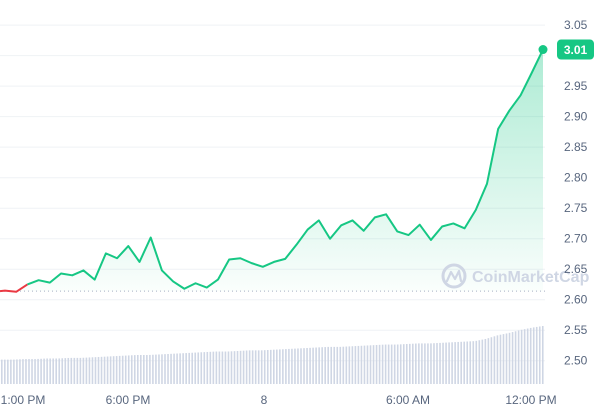 The width and height of the screenshot is (600, 418). Describe the element at coordinates (576, 239) in the screenshot. I see `y-tick-label: 2.70` at that location.